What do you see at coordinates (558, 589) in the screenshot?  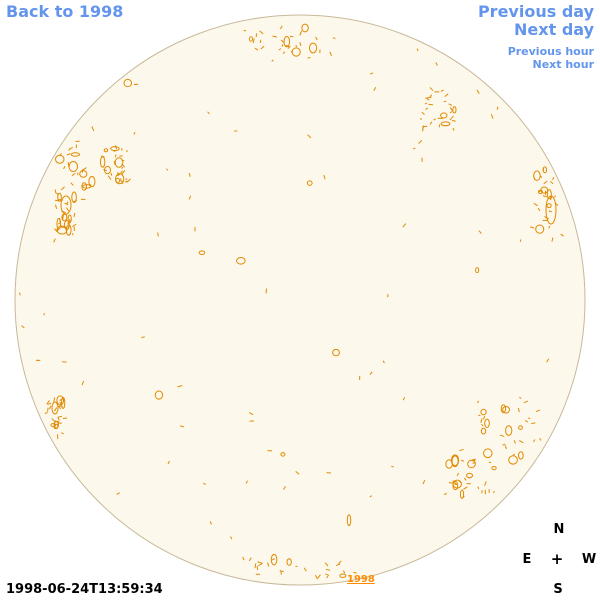 I see `compass-south: S` at bounding box center [558, 589].